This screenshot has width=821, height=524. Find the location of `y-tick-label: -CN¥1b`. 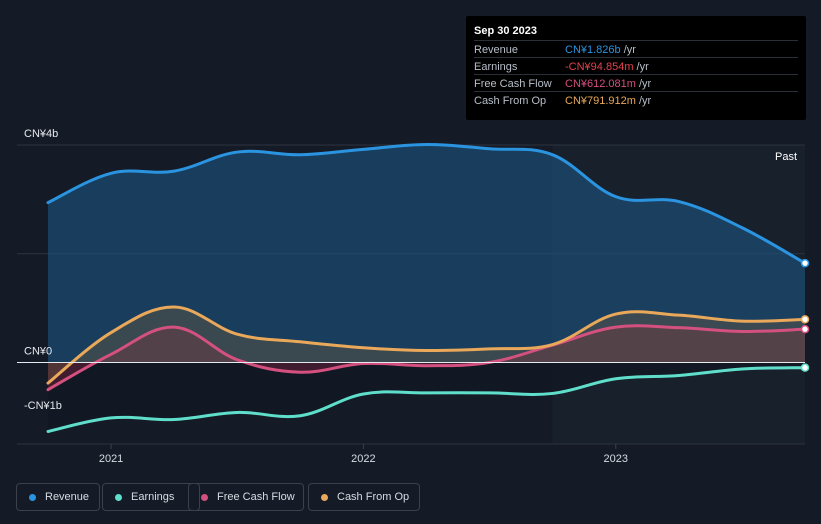

y-tick-label: -CN¥1b is located at coordinates (43, 406).